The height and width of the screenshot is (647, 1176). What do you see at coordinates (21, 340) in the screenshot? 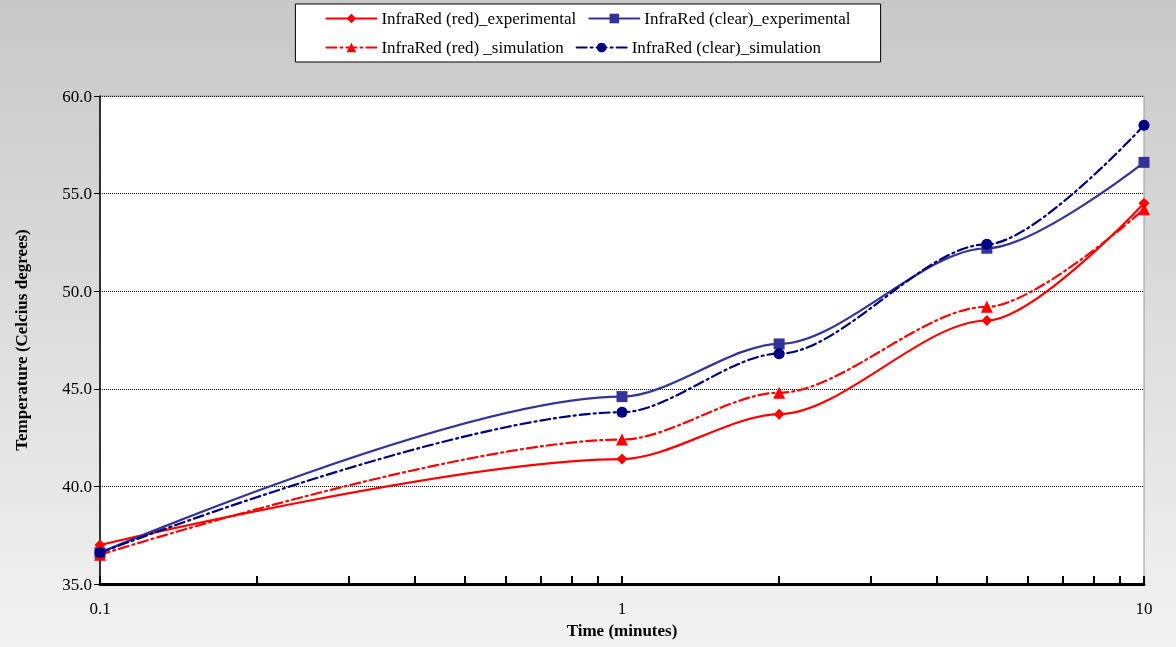
I see `y-axis-title: Temperature (Celcius degrees)` at bounding box center [21, 340].